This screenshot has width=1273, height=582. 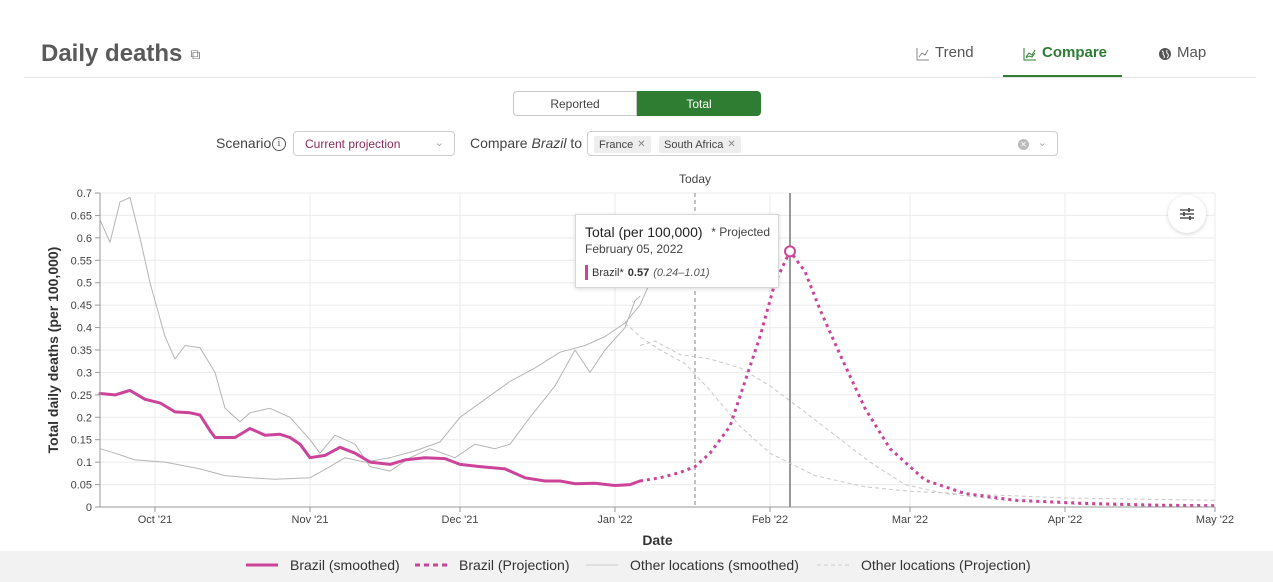 I want to click on toggle-reported: Reported, so click(x=575, y=103).